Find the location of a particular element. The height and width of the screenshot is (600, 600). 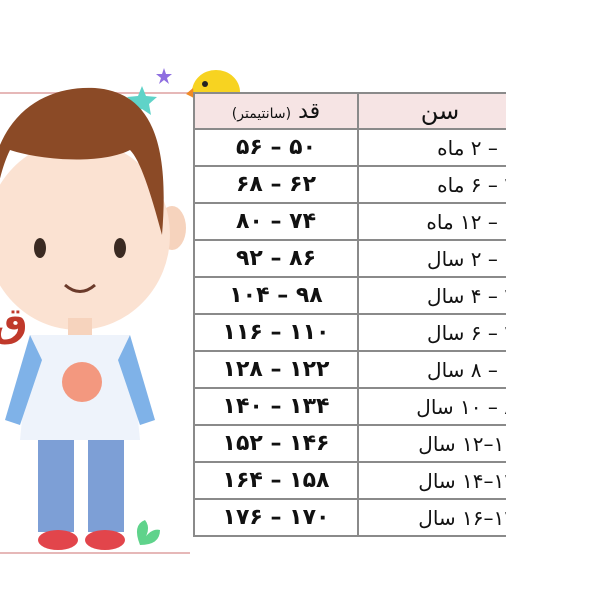

age-cell: ۲ – ۴ سال is located at coordinates (431, 295).